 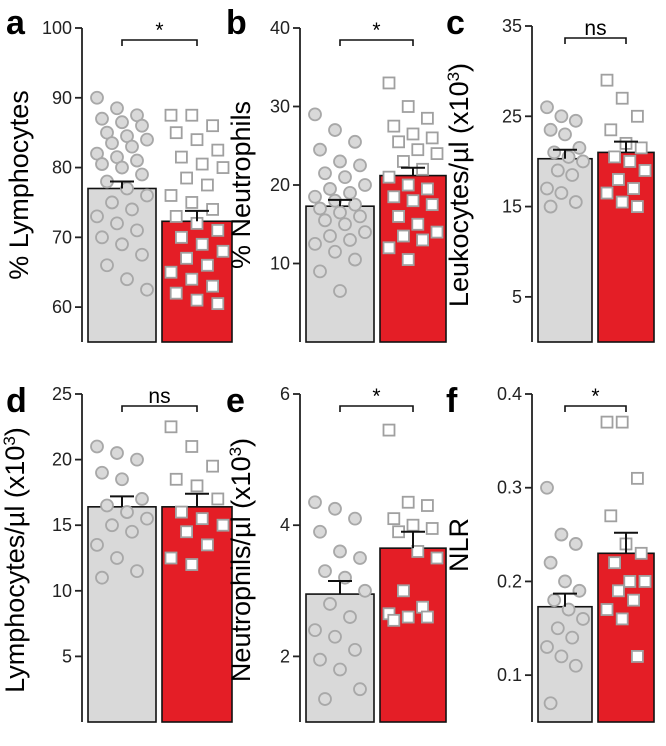 I want to click on y-tick-label-a: 90, so click(x=62, y=98).